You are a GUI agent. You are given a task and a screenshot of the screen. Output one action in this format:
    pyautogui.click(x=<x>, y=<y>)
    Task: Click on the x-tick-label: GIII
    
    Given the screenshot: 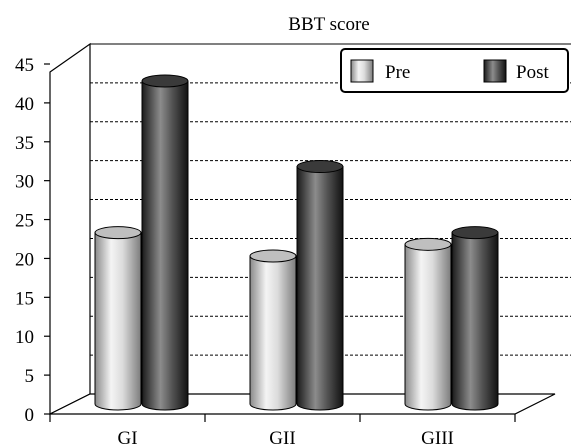 What is the action you would take?
    pyautogui.click(x=437, y=437)
    